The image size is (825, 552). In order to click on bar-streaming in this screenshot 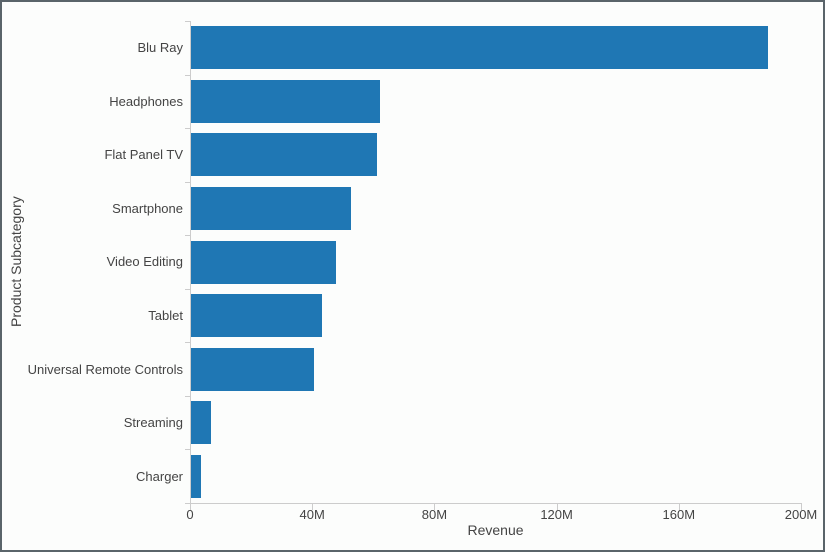, I will do `click(201, 423)`.